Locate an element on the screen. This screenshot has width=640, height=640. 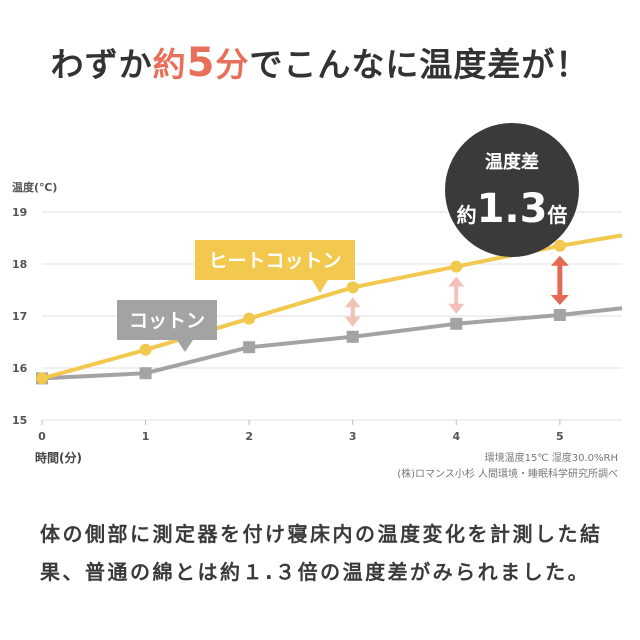
x-tick-label: 1 is located at coordinates (146, 436).